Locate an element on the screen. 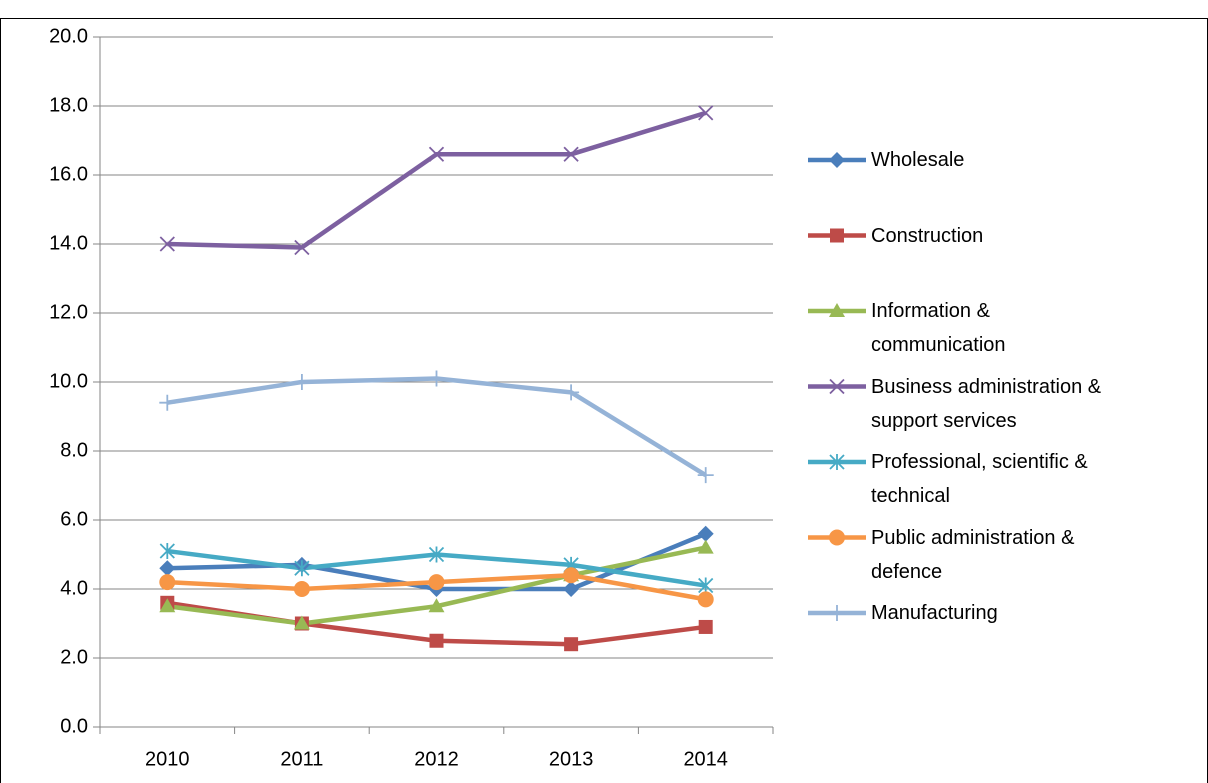 The image size is (1208, 783). y-tick-label: 14.0 is located at coordinates (68, 243).